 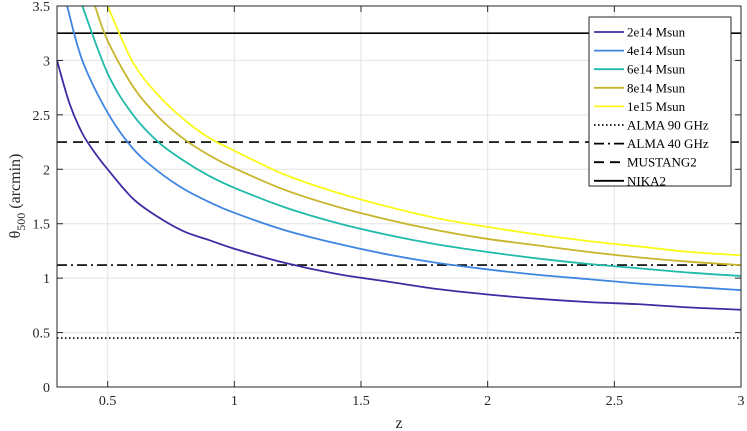 What do you see at coordinates (646, 180) in the screenshot?
I see `legend-label: NIKA2` at bounding box center [646, 180].